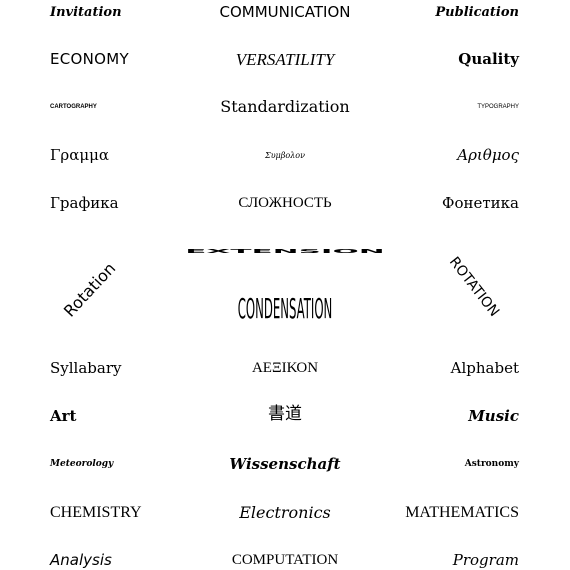  I want to click on word-shodo: 書道, so click(285, 414).